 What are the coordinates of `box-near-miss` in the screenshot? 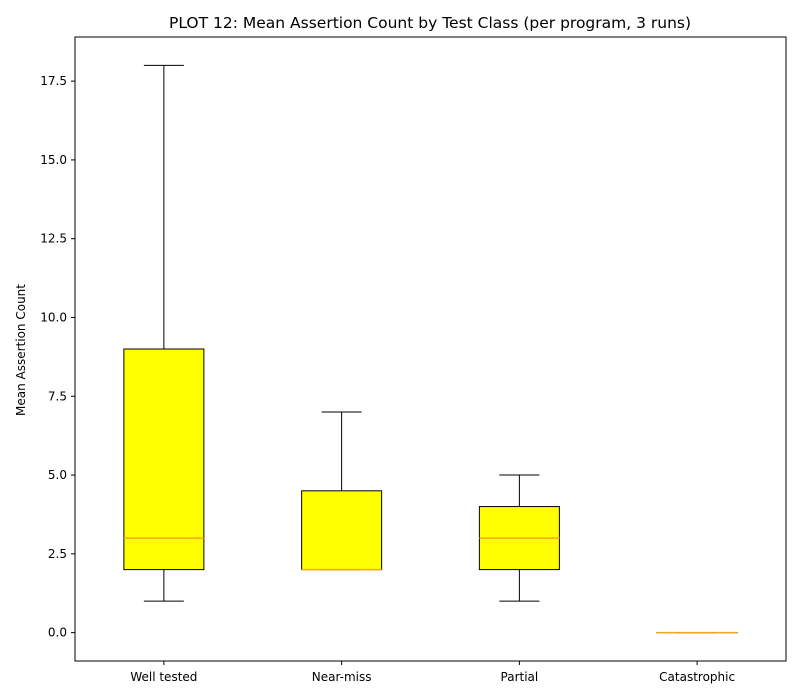 It's located at (342, 491).